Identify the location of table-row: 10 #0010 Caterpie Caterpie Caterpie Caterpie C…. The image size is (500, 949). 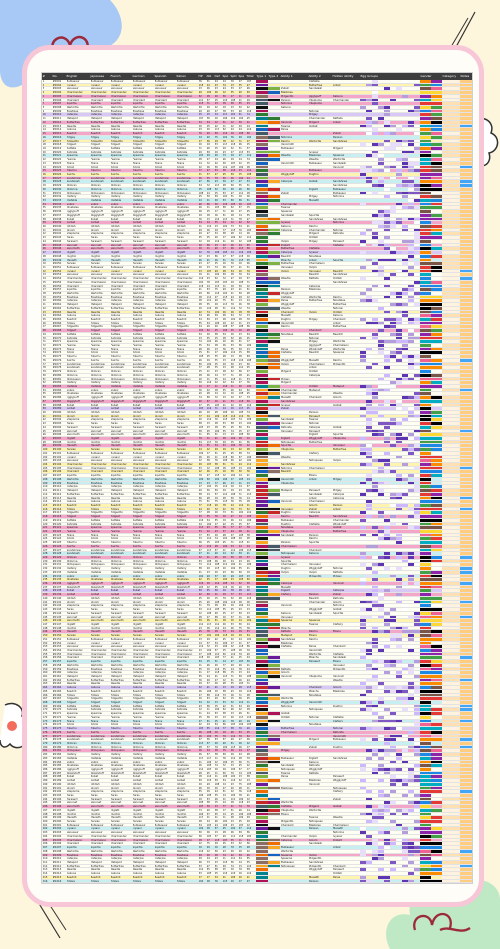
(257, 115).